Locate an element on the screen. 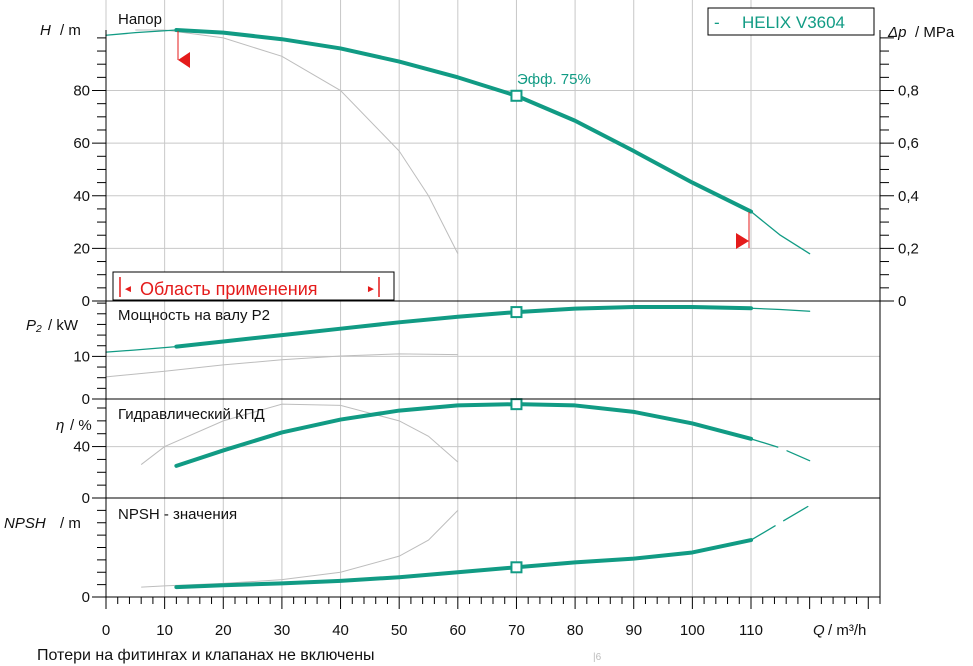 The image size is (973, 666). npsh-axis-label: NPSH is located at coordinates (25, 523).